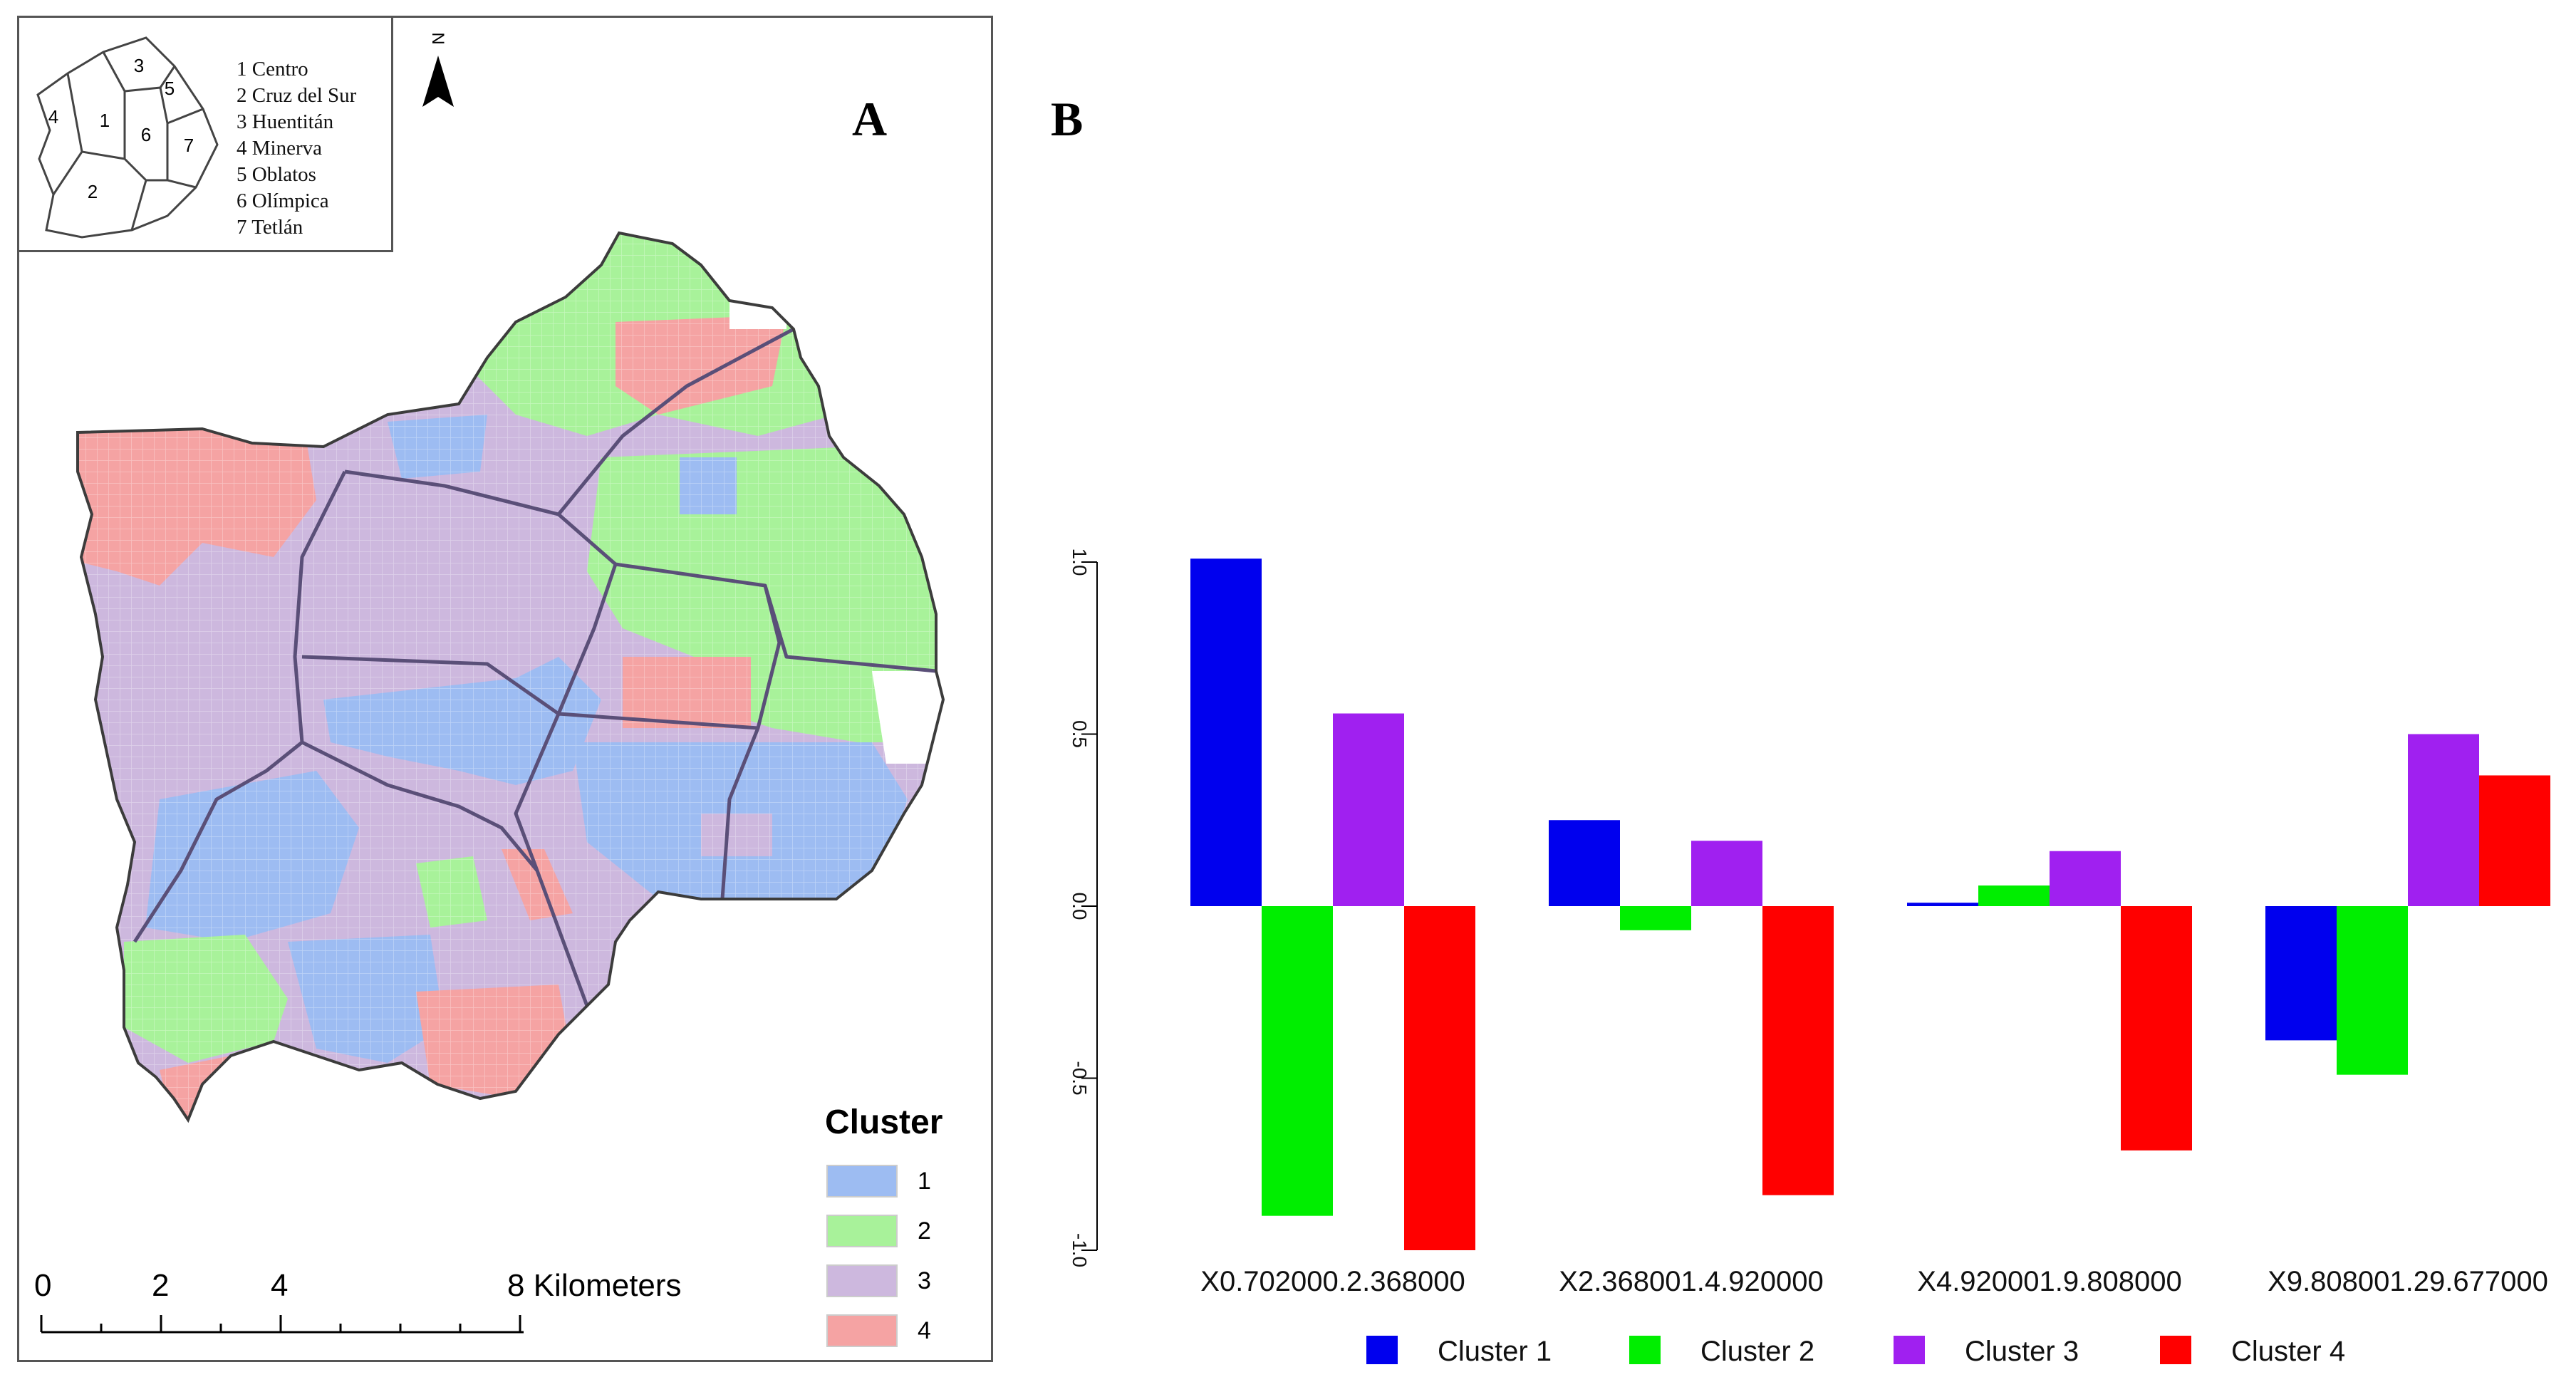  What do you see at coordinates (146, 134) in the screenshot?
I see `inset-zone-6: 6` at bounding box center [146, 134].